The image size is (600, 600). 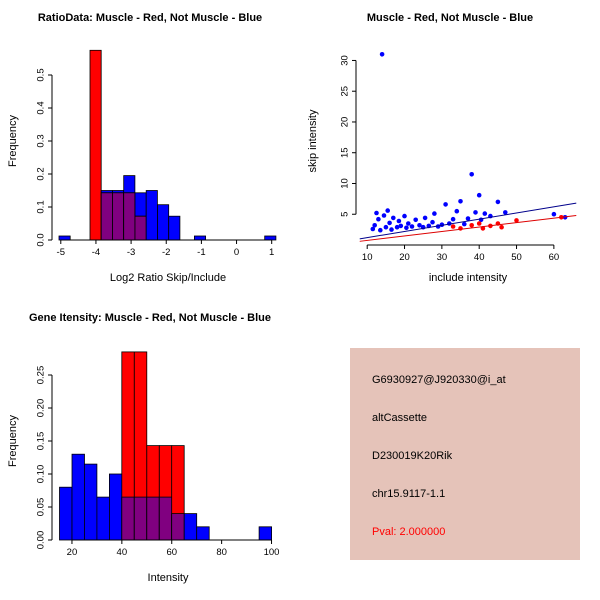 I want to click on gene-intensity-histogram-plot: 20 40 60 80 100 0.00 0.05 0.10 0.15 0.20 0.25, so click(x=158, y=454).